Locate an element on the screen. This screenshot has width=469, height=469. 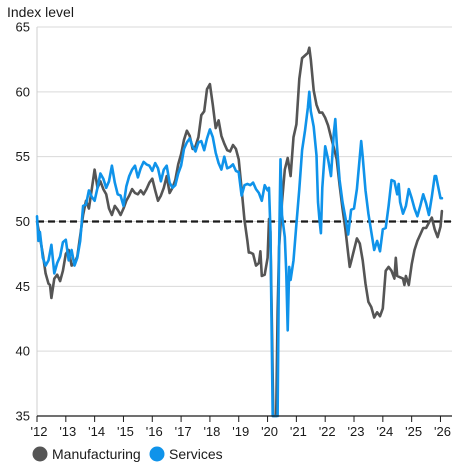
x-tick-label-2018: '18 is located at coordinates (211, 431).